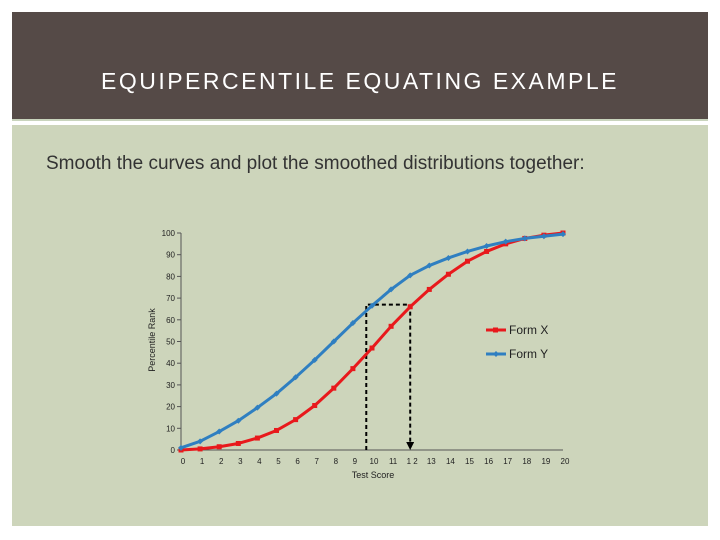 The width and height of the screenshot is (720, 540). What do you see at coordinates (173, 450) in the screenshot?
I see `y-tick-label: 0` at bounding box center [173, 450].